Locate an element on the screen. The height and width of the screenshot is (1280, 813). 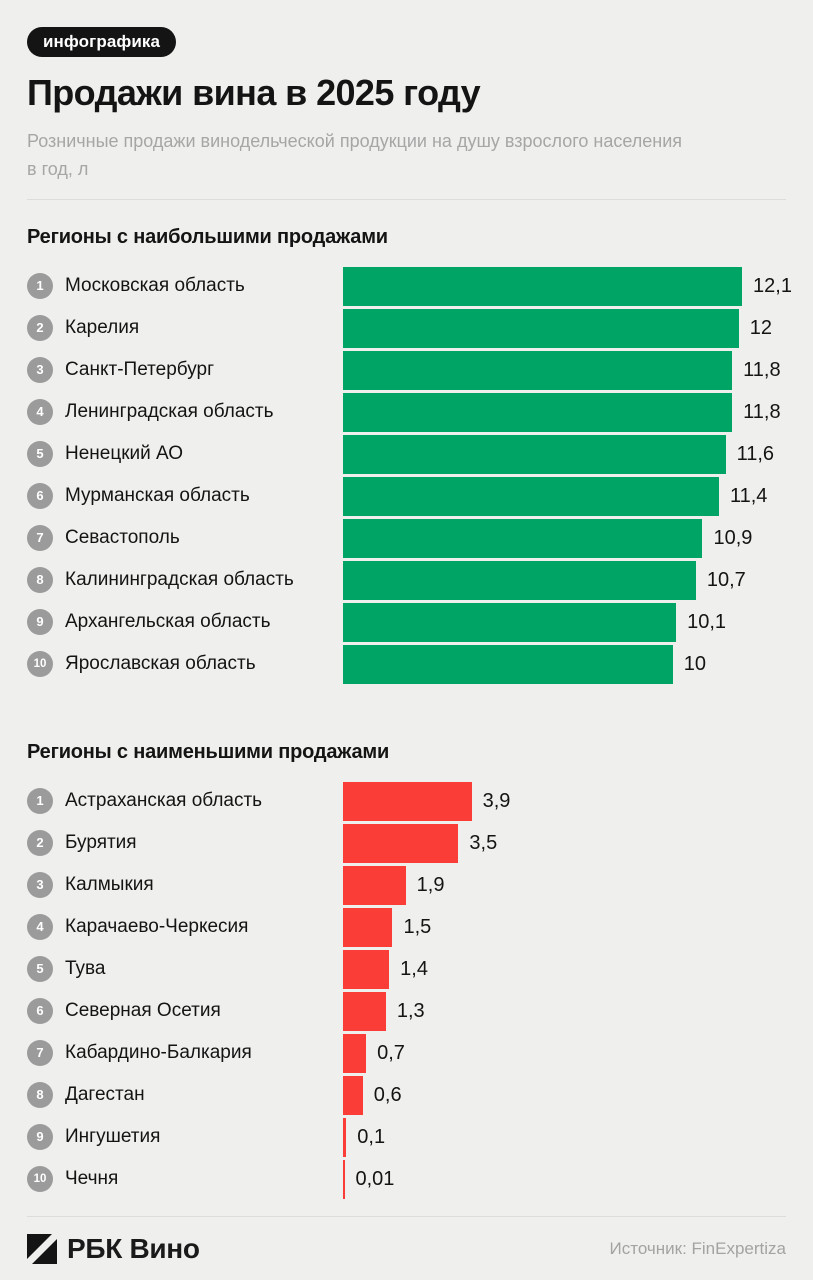
chart-row: 8 Калининградская область 10,7 is located at coordinates (406, 580).